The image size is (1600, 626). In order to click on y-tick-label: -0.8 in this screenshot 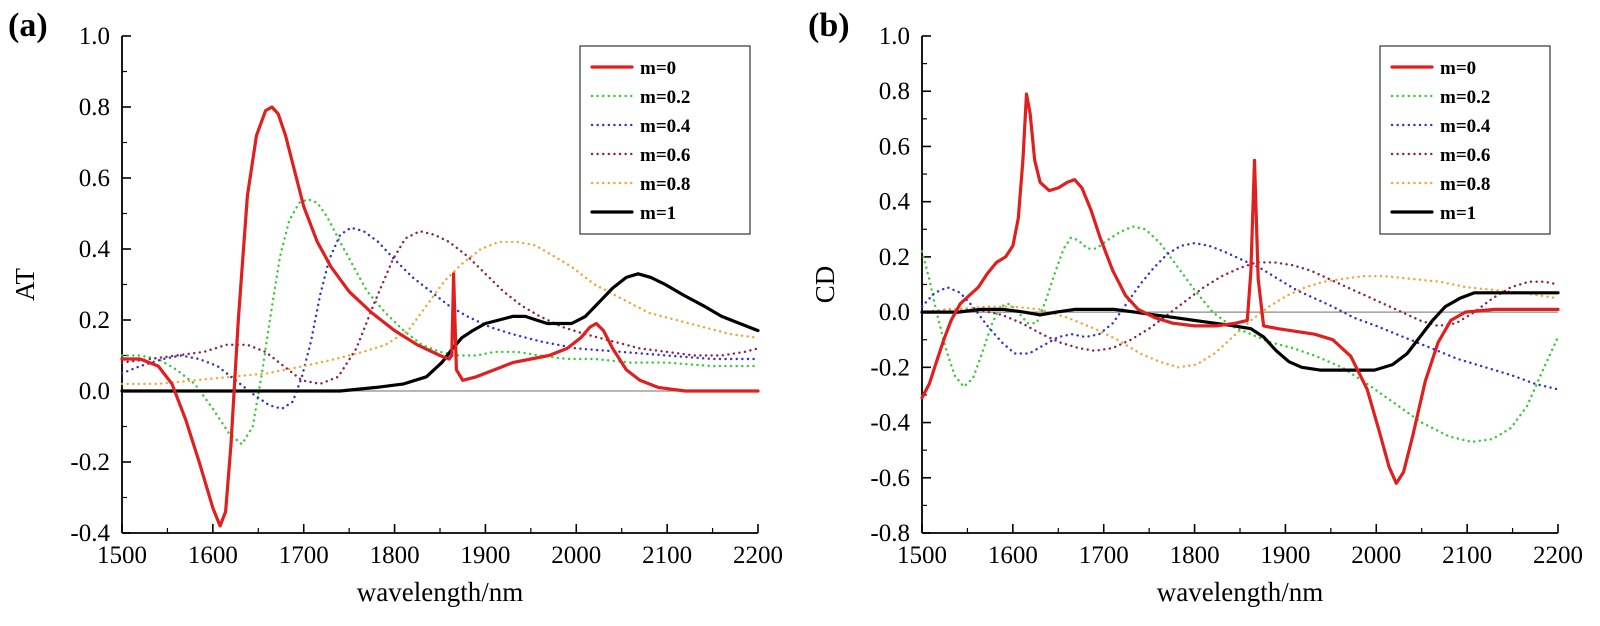, I will do `click(890, 533)`.